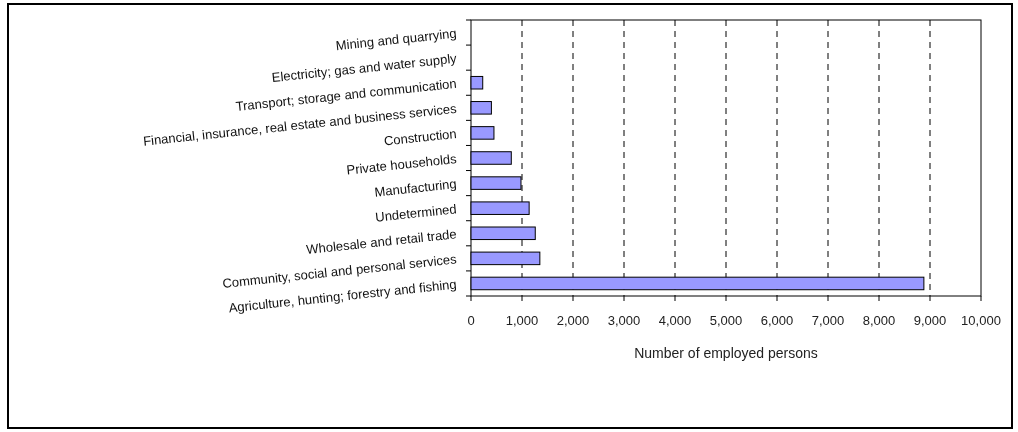  Describe the element at coordinates (777, 320) in the screenshot. I see `x-tick-label: 6,000` at that location.